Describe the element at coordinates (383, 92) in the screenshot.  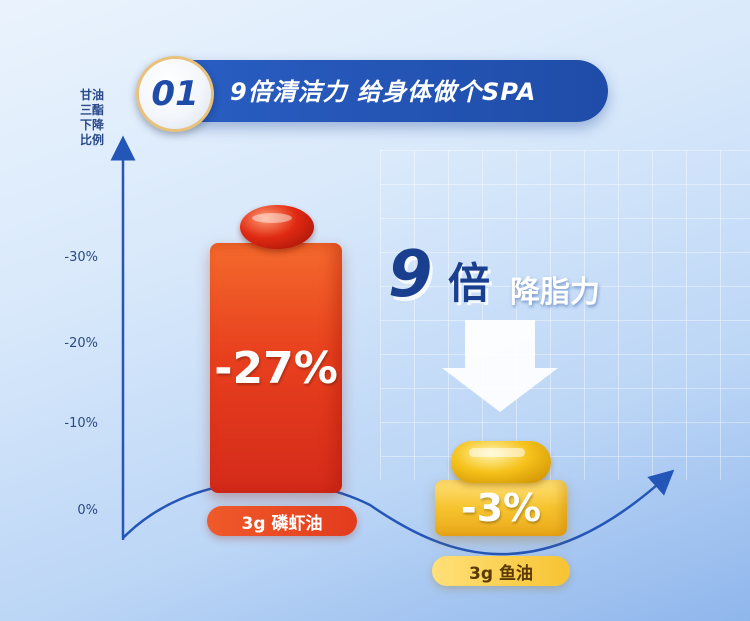
I see `page-title: 9倍清洁力 给身体做个SPA` at that location.